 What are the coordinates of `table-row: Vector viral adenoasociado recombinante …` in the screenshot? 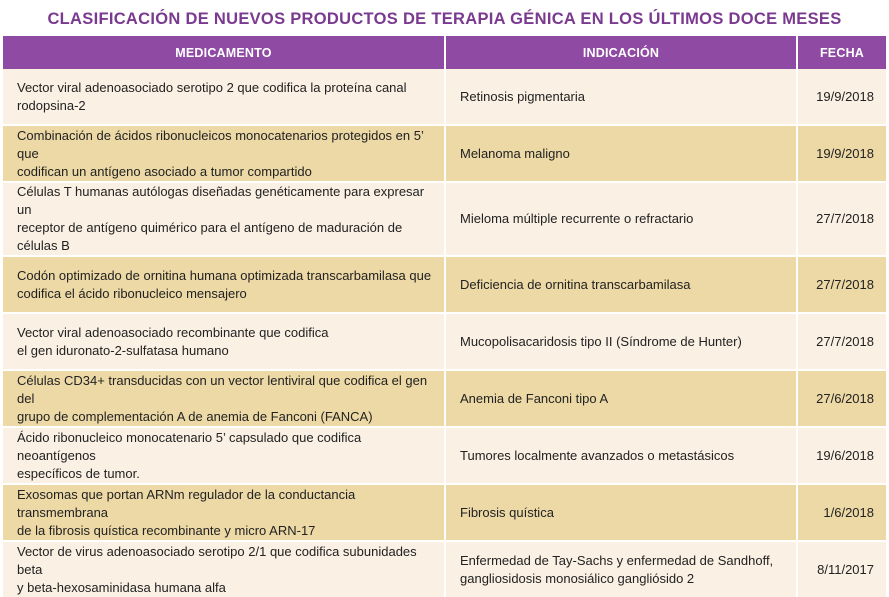 It's located at (444, 342).